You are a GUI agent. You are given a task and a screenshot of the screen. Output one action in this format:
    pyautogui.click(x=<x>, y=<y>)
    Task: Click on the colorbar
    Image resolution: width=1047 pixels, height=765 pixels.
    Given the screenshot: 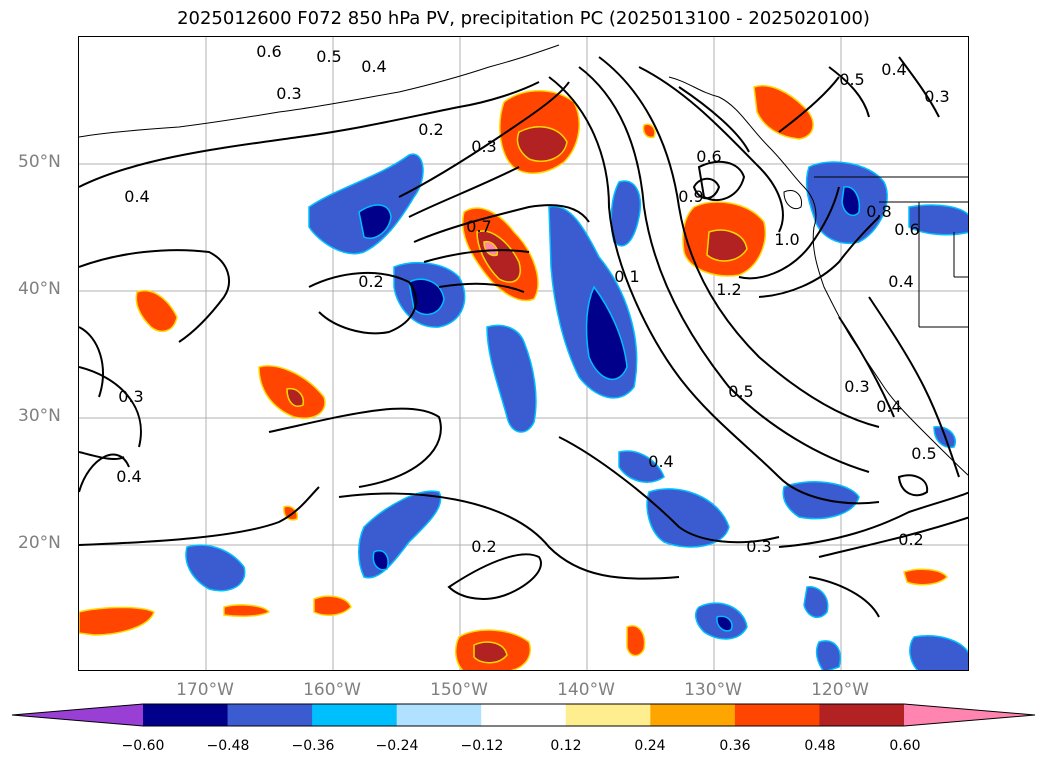 What is the action you would take?
    pyautogui.click(x=523, y=715)
    